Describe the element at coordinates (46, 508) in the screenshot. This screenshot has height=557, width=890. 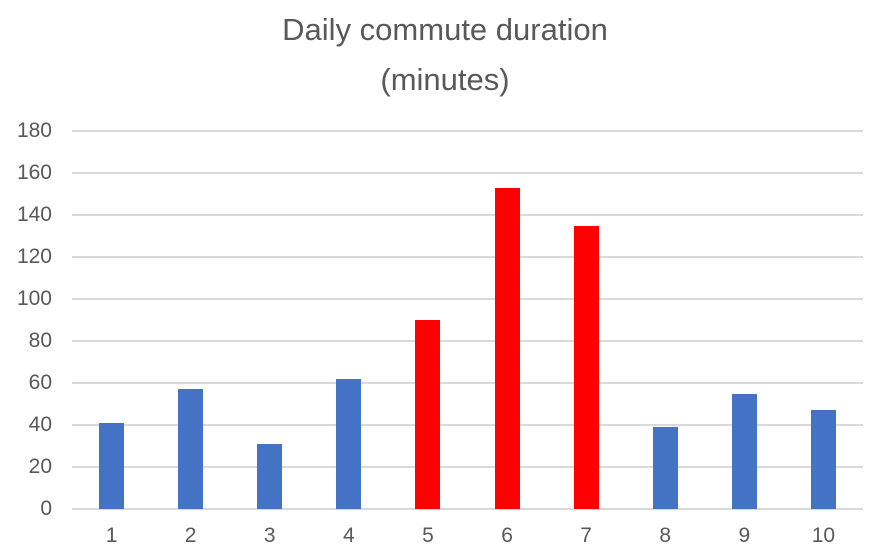
I see `y-axis-tick-label: 0` at that location.